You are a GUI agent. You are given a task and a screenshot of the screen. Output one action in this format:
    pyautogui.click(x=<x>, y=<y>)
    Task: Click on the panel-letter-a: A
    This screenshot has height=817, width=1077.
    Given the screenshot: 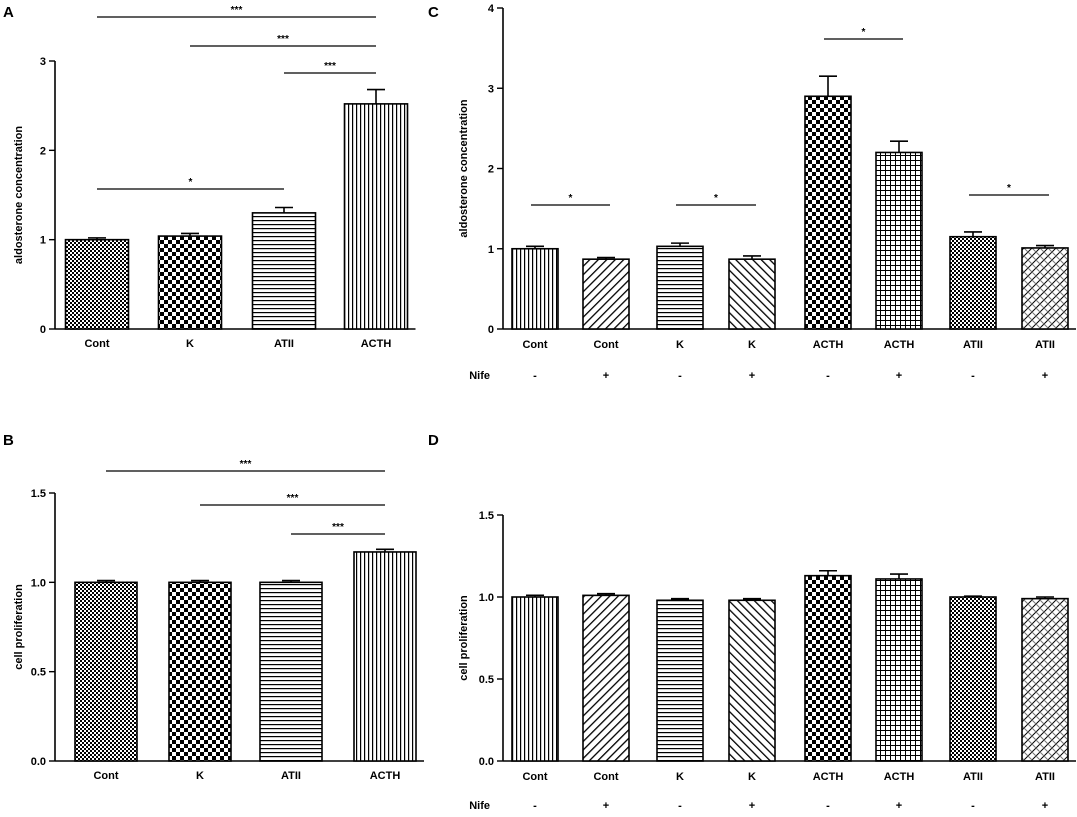 What is the action you would take?
    pyautogui.click(x=8, y=12)
    